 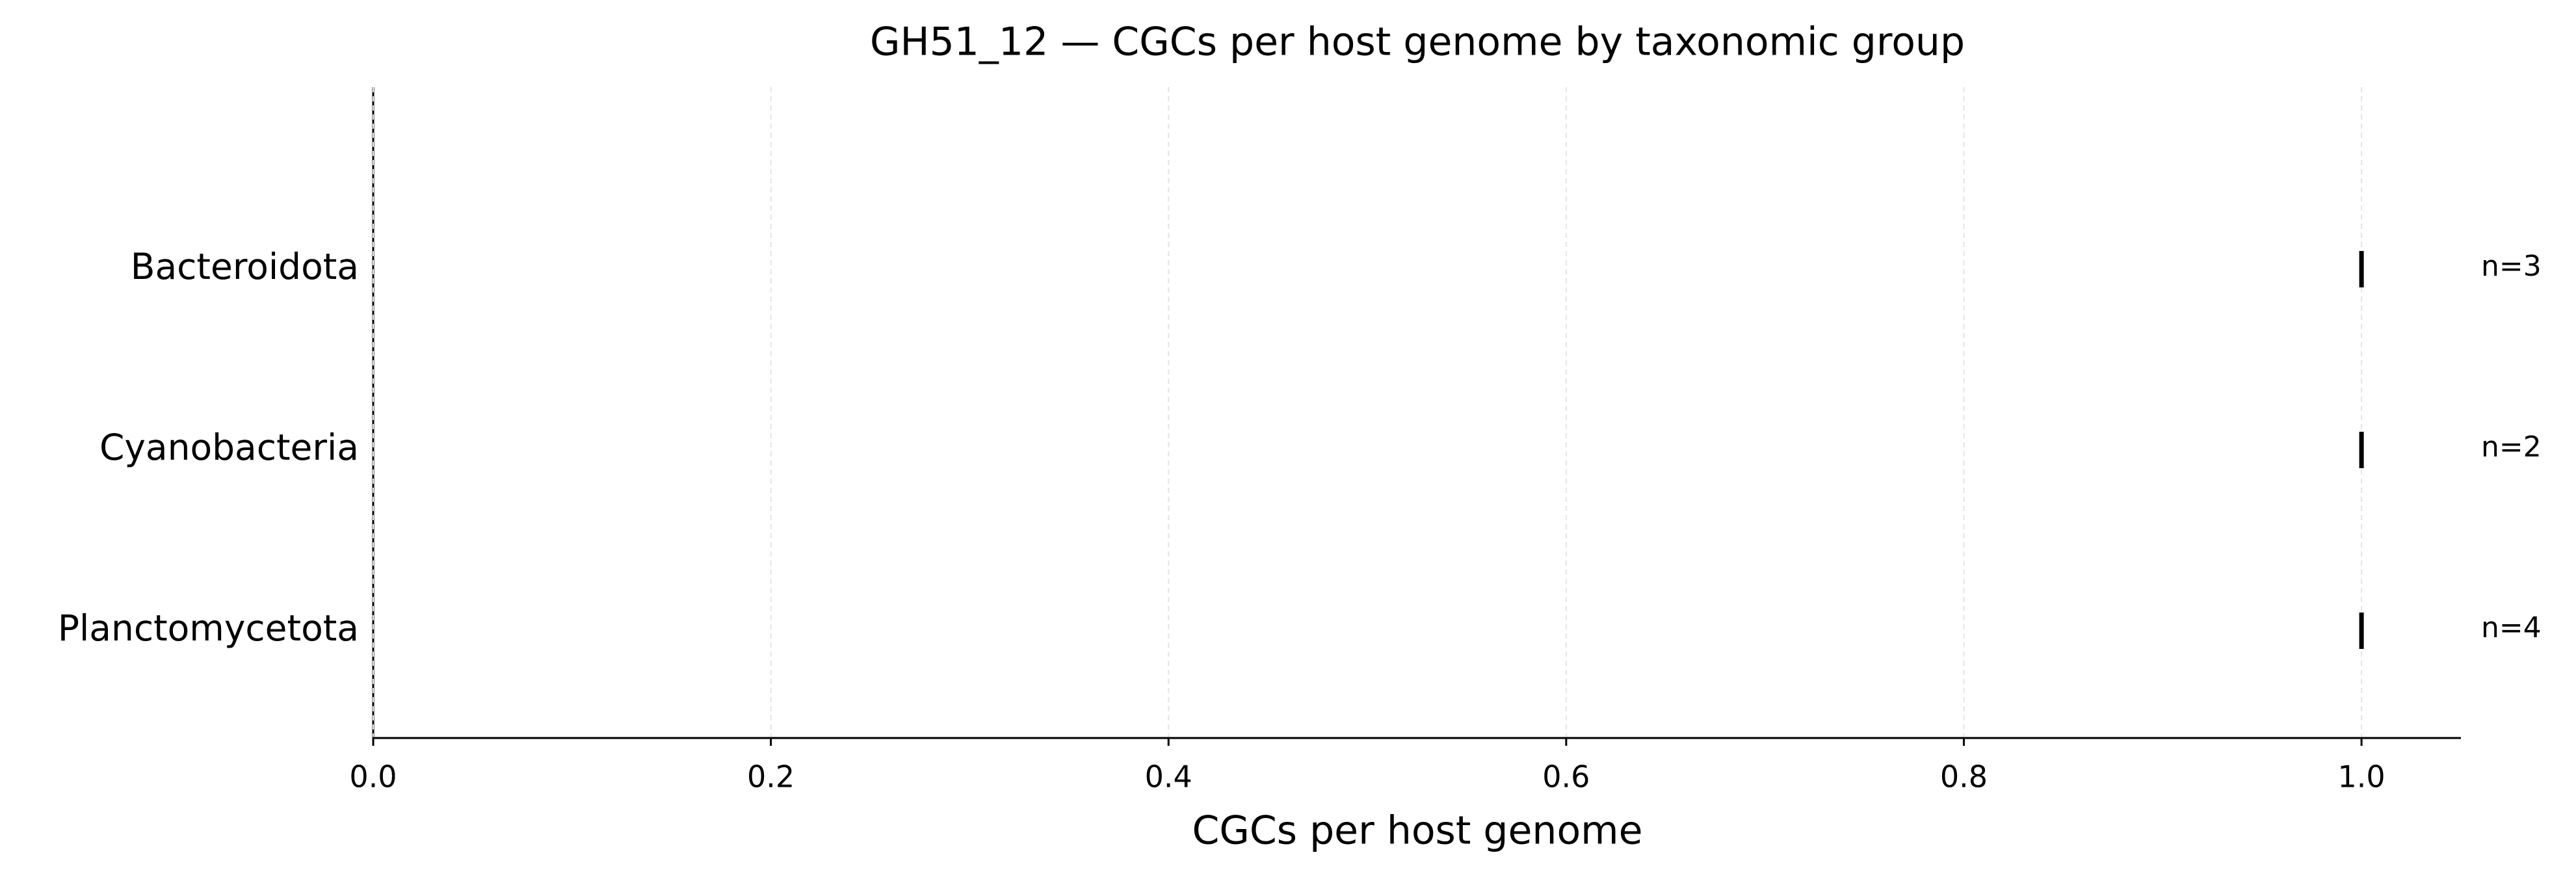 What do you see at coordinates (2511, 447) in the screenshot?
I see `count-annotation: n=2` at bounding box center [2511, 447].